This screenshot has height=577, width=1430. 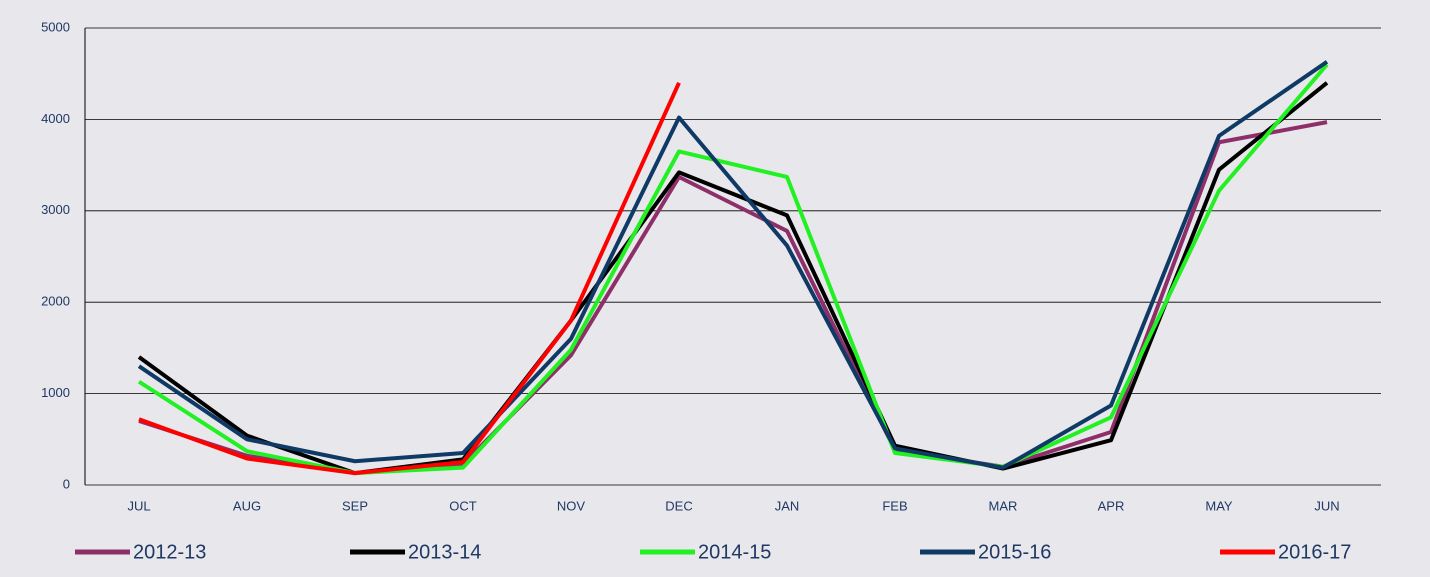 I want to click on legend-label: 2014-15, so click(x=734, y=552).